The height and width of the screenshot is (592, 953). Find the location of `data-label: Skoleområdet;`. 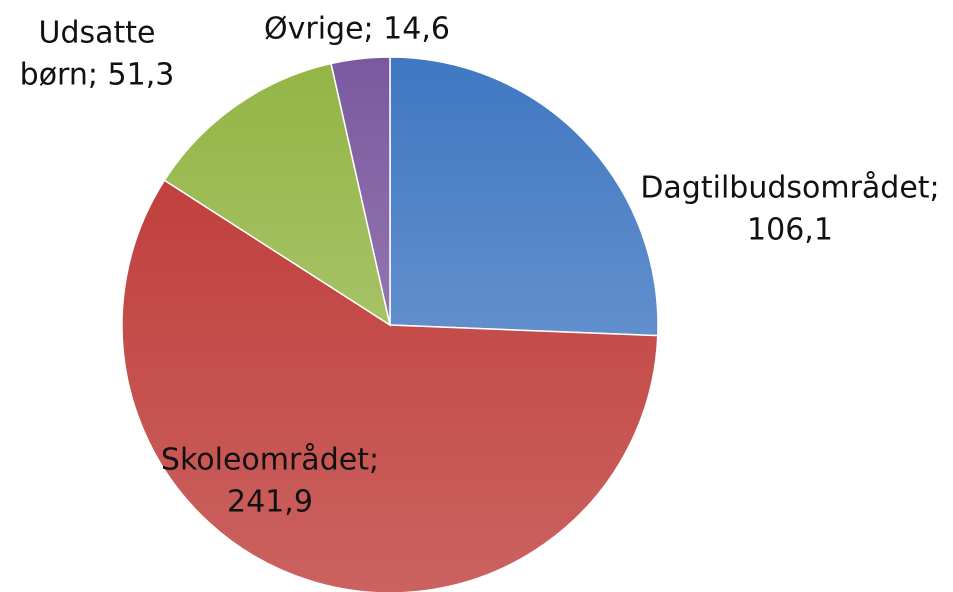

data-label: Skoleområdet; is located at coordinates (270, 460).